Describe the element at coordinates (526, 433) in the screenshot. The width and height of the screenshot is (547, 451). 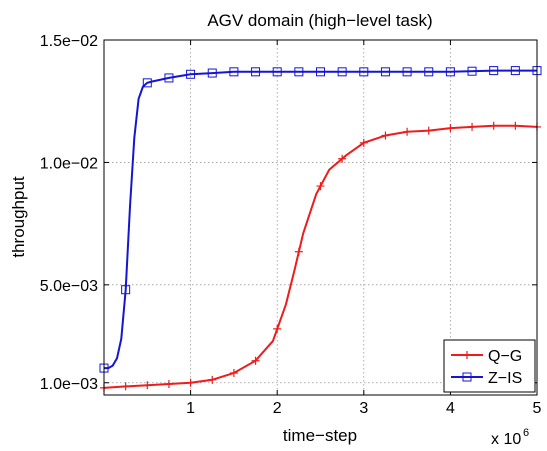
I see `x-exponent-power: 6` at that location.